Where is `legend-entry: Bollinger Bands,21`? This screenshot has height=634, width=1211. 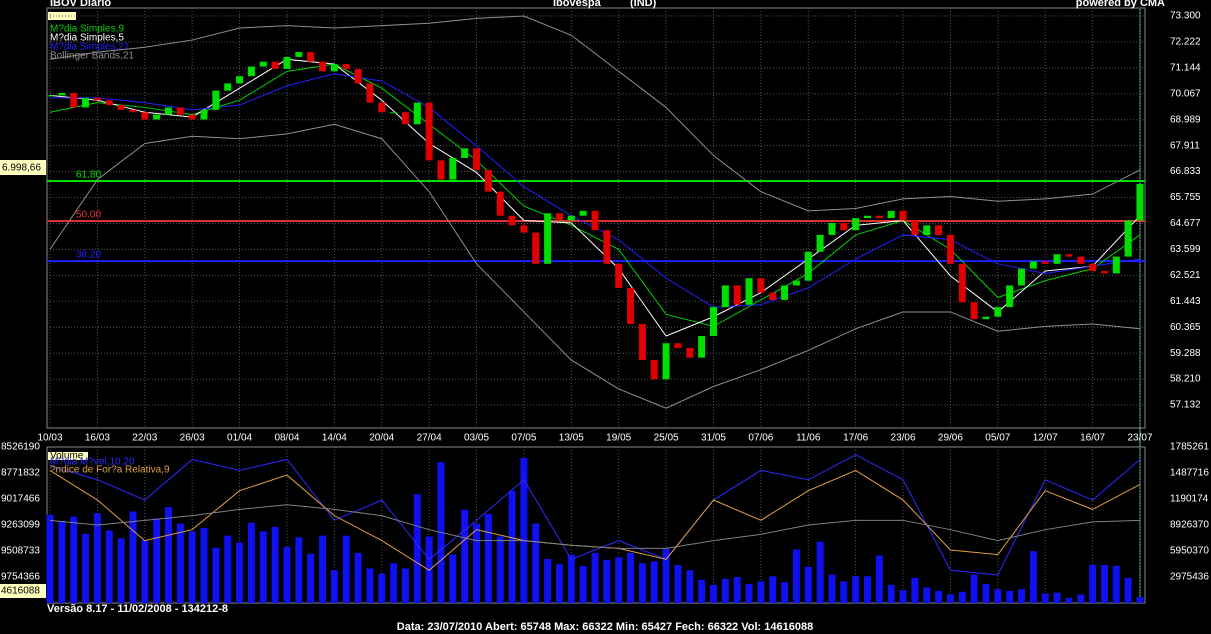
legend-entry: Bollinger Bands,21 is located at coordinates (92, 56).